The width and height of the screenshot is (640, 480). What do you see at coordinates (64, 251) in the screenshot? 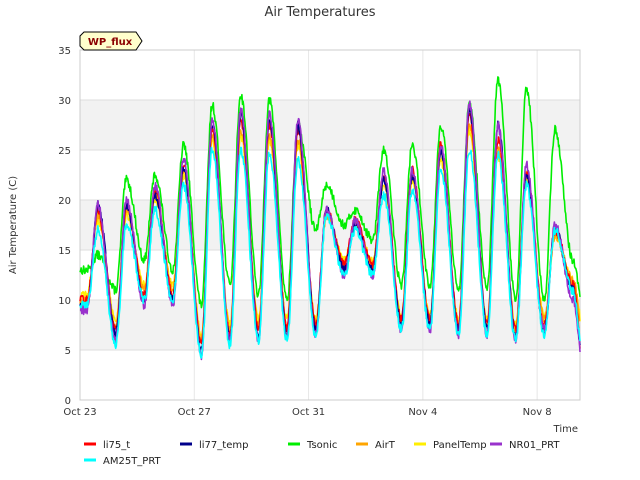
I see `y-tick-label: 15` at bounding box center [64, 251].